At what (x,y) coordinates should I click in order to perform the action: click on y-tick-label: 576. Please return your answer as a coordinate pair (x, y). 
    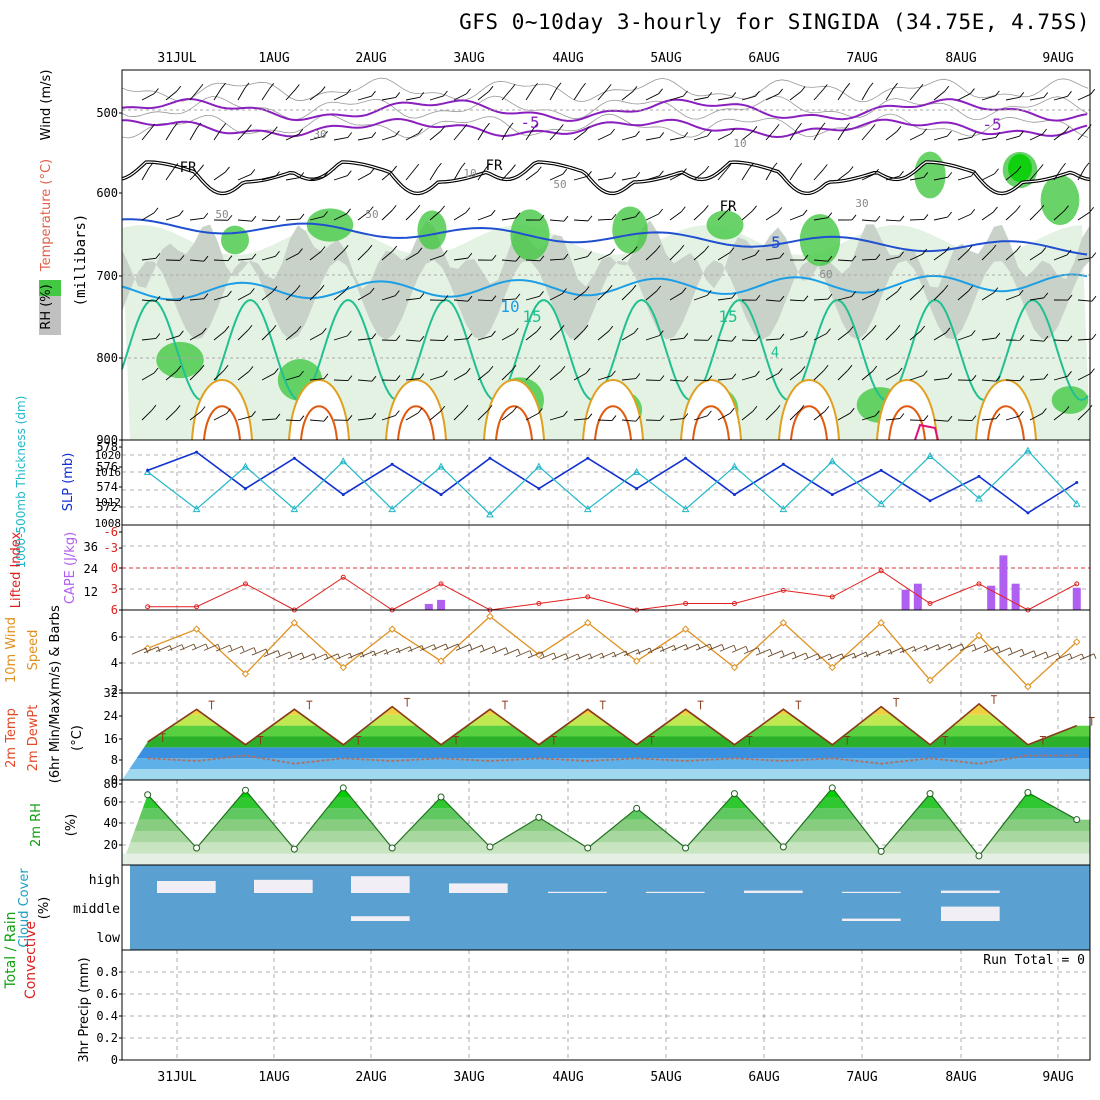
    Looking at the image, I should click on (107, 467).